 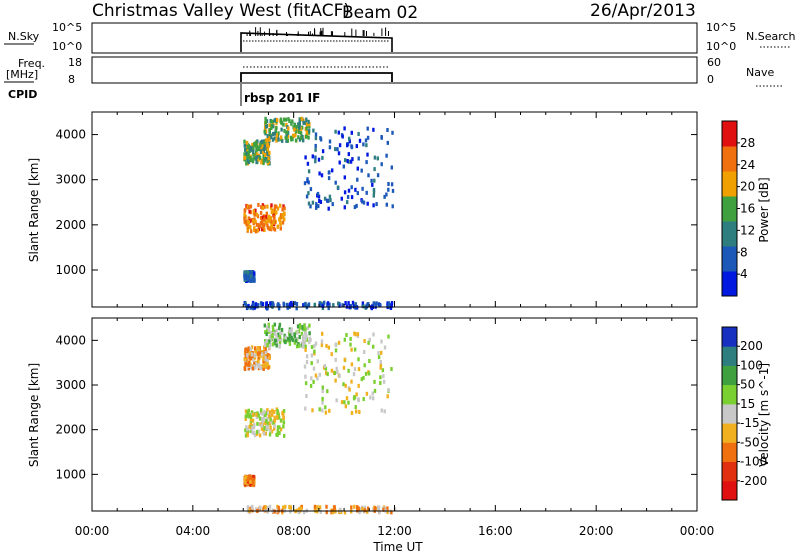 What do you see at coordinates (67, 27) in the screenshot?
I see `n-sky-tick-high: 10^5` at bounding box center [67, 27].